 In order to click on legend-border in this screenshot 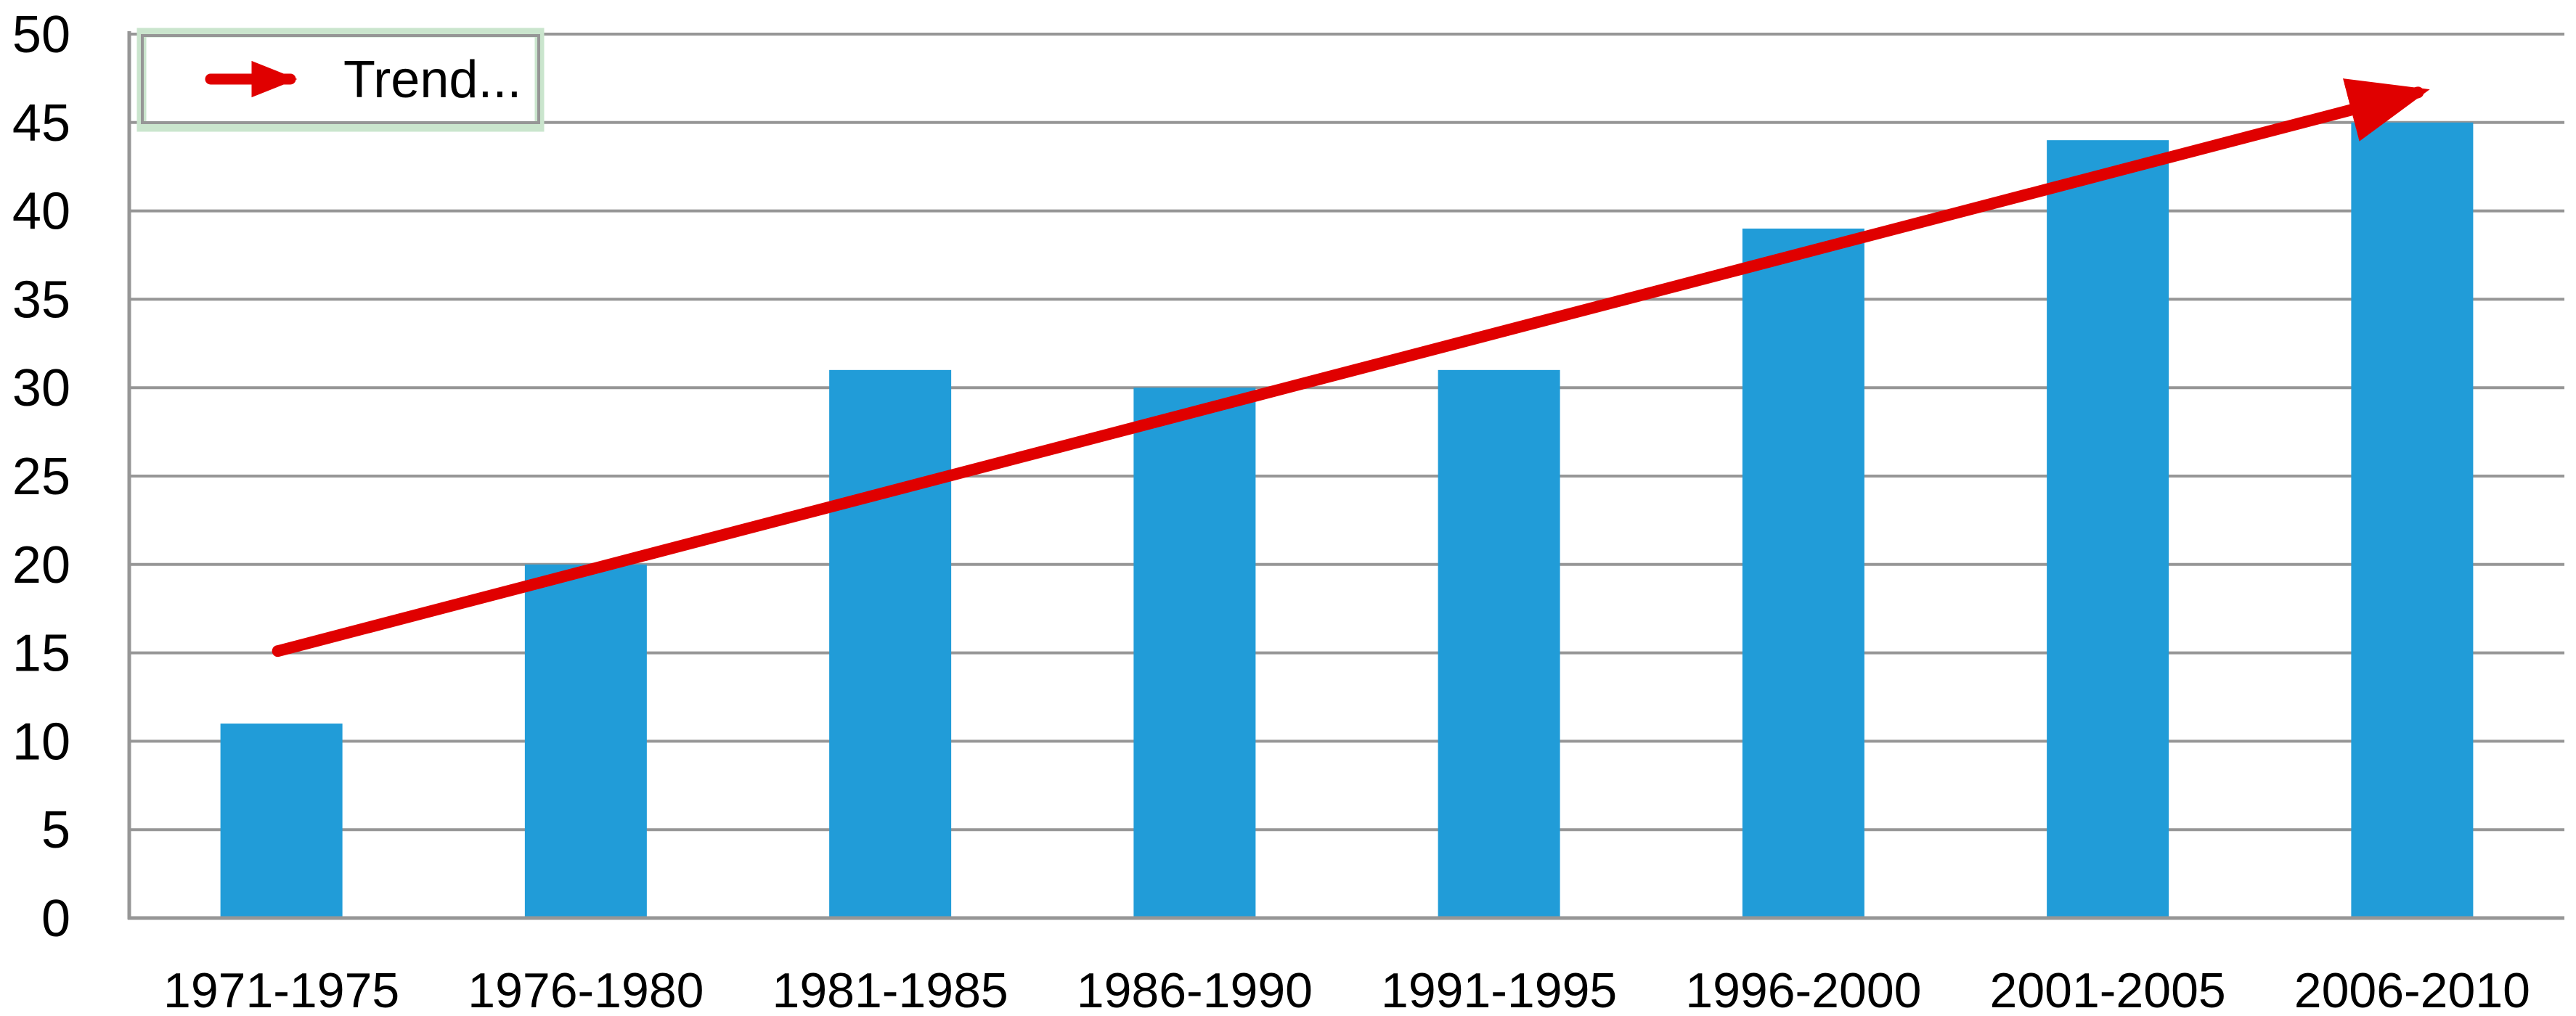, I will do `click(340, 79)`.